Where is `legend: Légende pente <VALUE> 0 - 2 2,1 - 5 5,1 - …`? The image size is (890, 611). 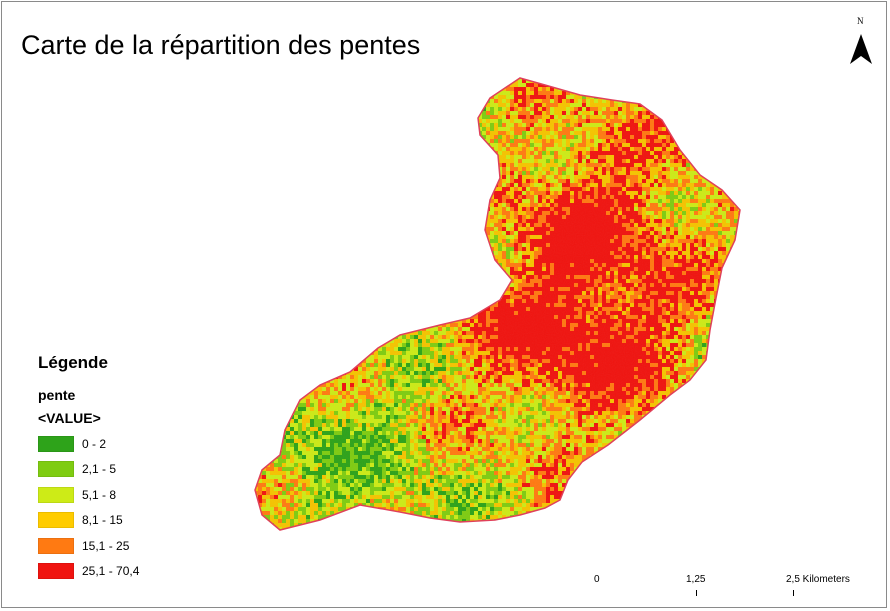
legend: Légende pente <VALUE> 0 - 2 2,1 - 5 5,1 - … is located at coordinates (118, 468).